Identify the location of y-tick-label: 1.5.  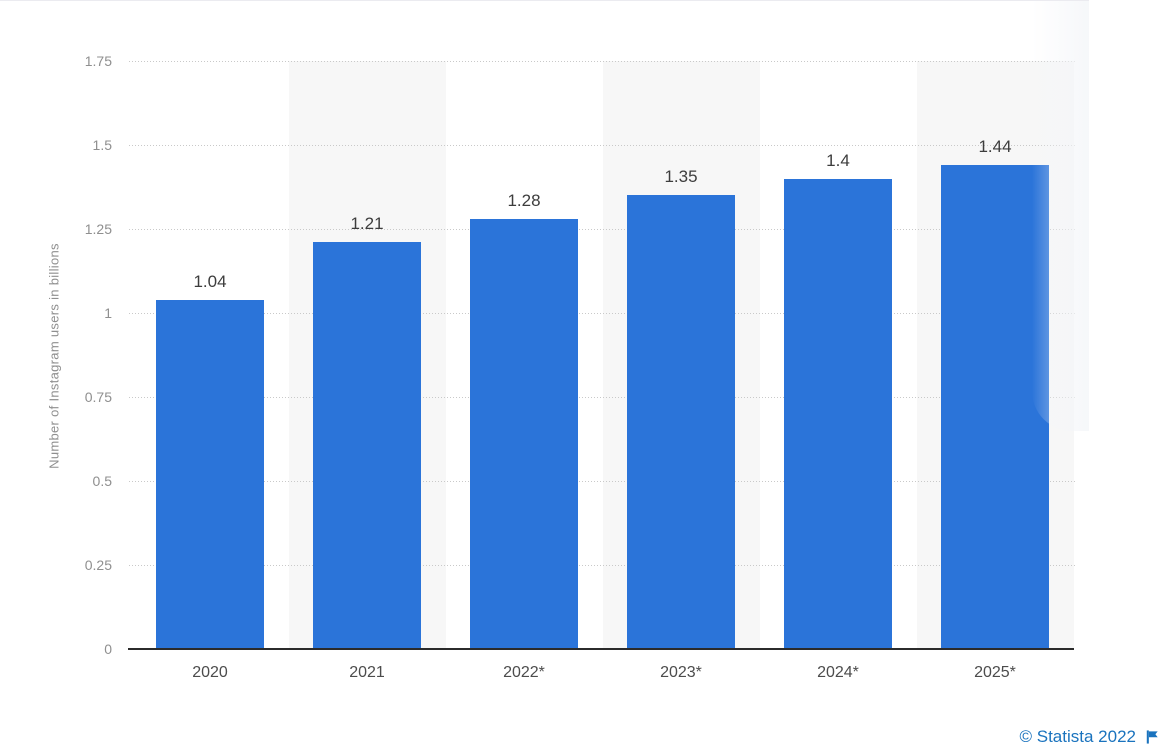
(102, 145).